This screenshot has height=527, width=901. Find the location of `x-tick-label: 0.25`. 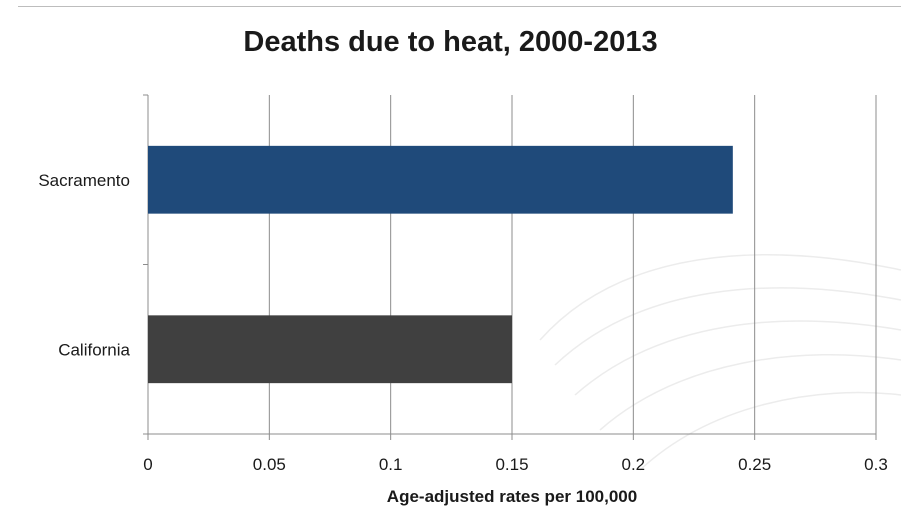

x-tick-label: 0.25 is located at coordinates (754, 464).